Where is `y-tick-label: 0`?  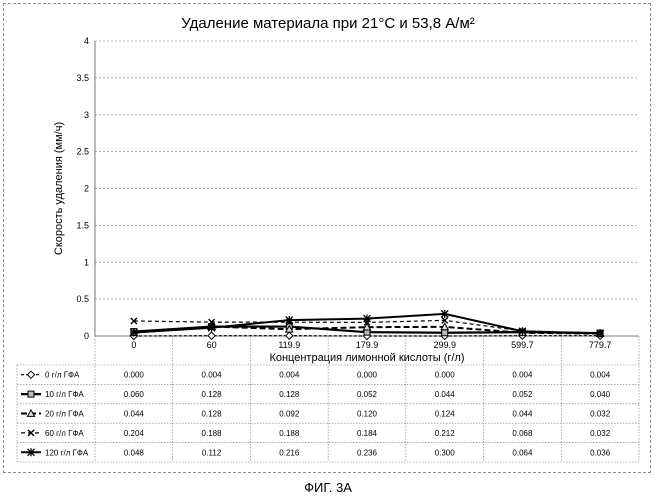
y-tick-label: 0 is located at coordinates (86, 336).